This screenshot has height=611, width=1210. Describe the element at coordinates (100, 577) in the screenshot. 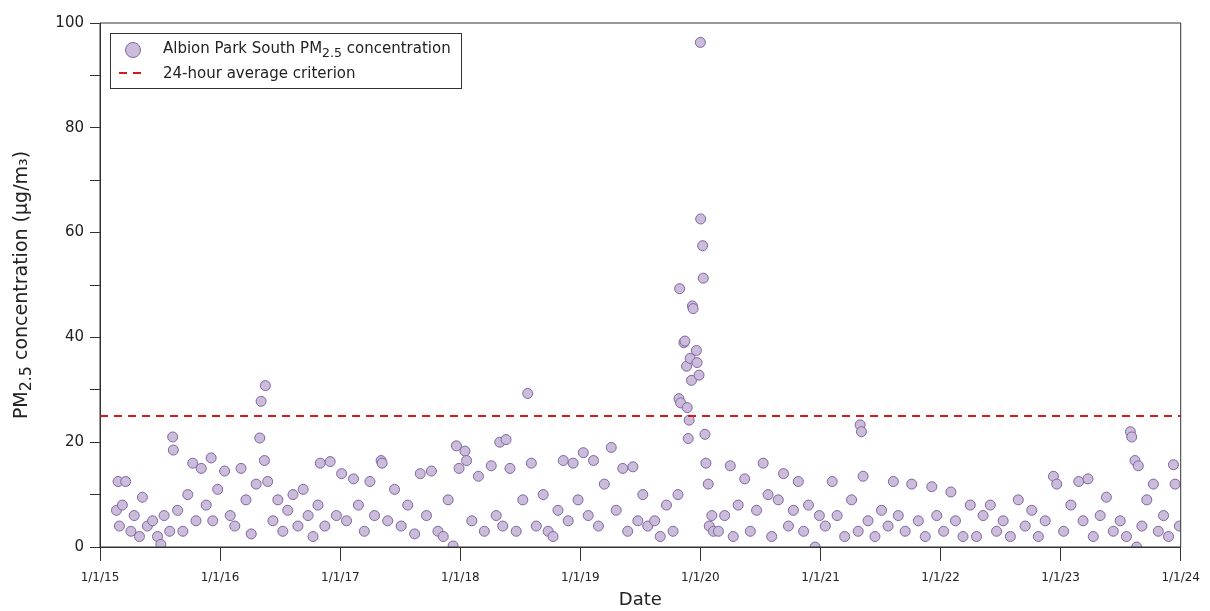

I see `x-tick-label: 1/1/15` at that location.